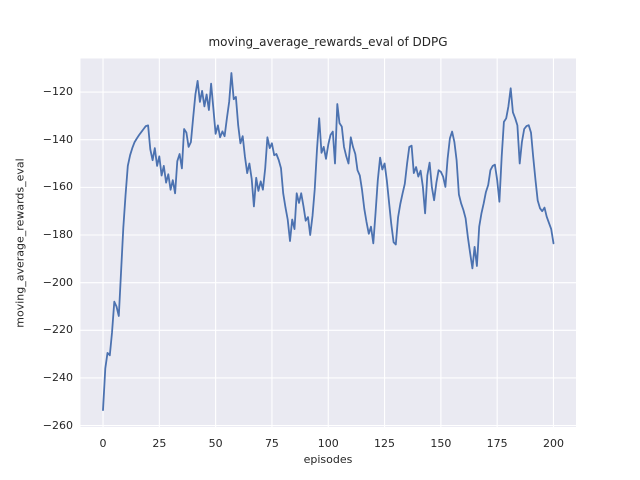 Image resolution: width=640 pixels, height=480 pixels. Describe the element at coordinates (271, 443) in the screenshot. I see `x-tick-label: 75` at that location.